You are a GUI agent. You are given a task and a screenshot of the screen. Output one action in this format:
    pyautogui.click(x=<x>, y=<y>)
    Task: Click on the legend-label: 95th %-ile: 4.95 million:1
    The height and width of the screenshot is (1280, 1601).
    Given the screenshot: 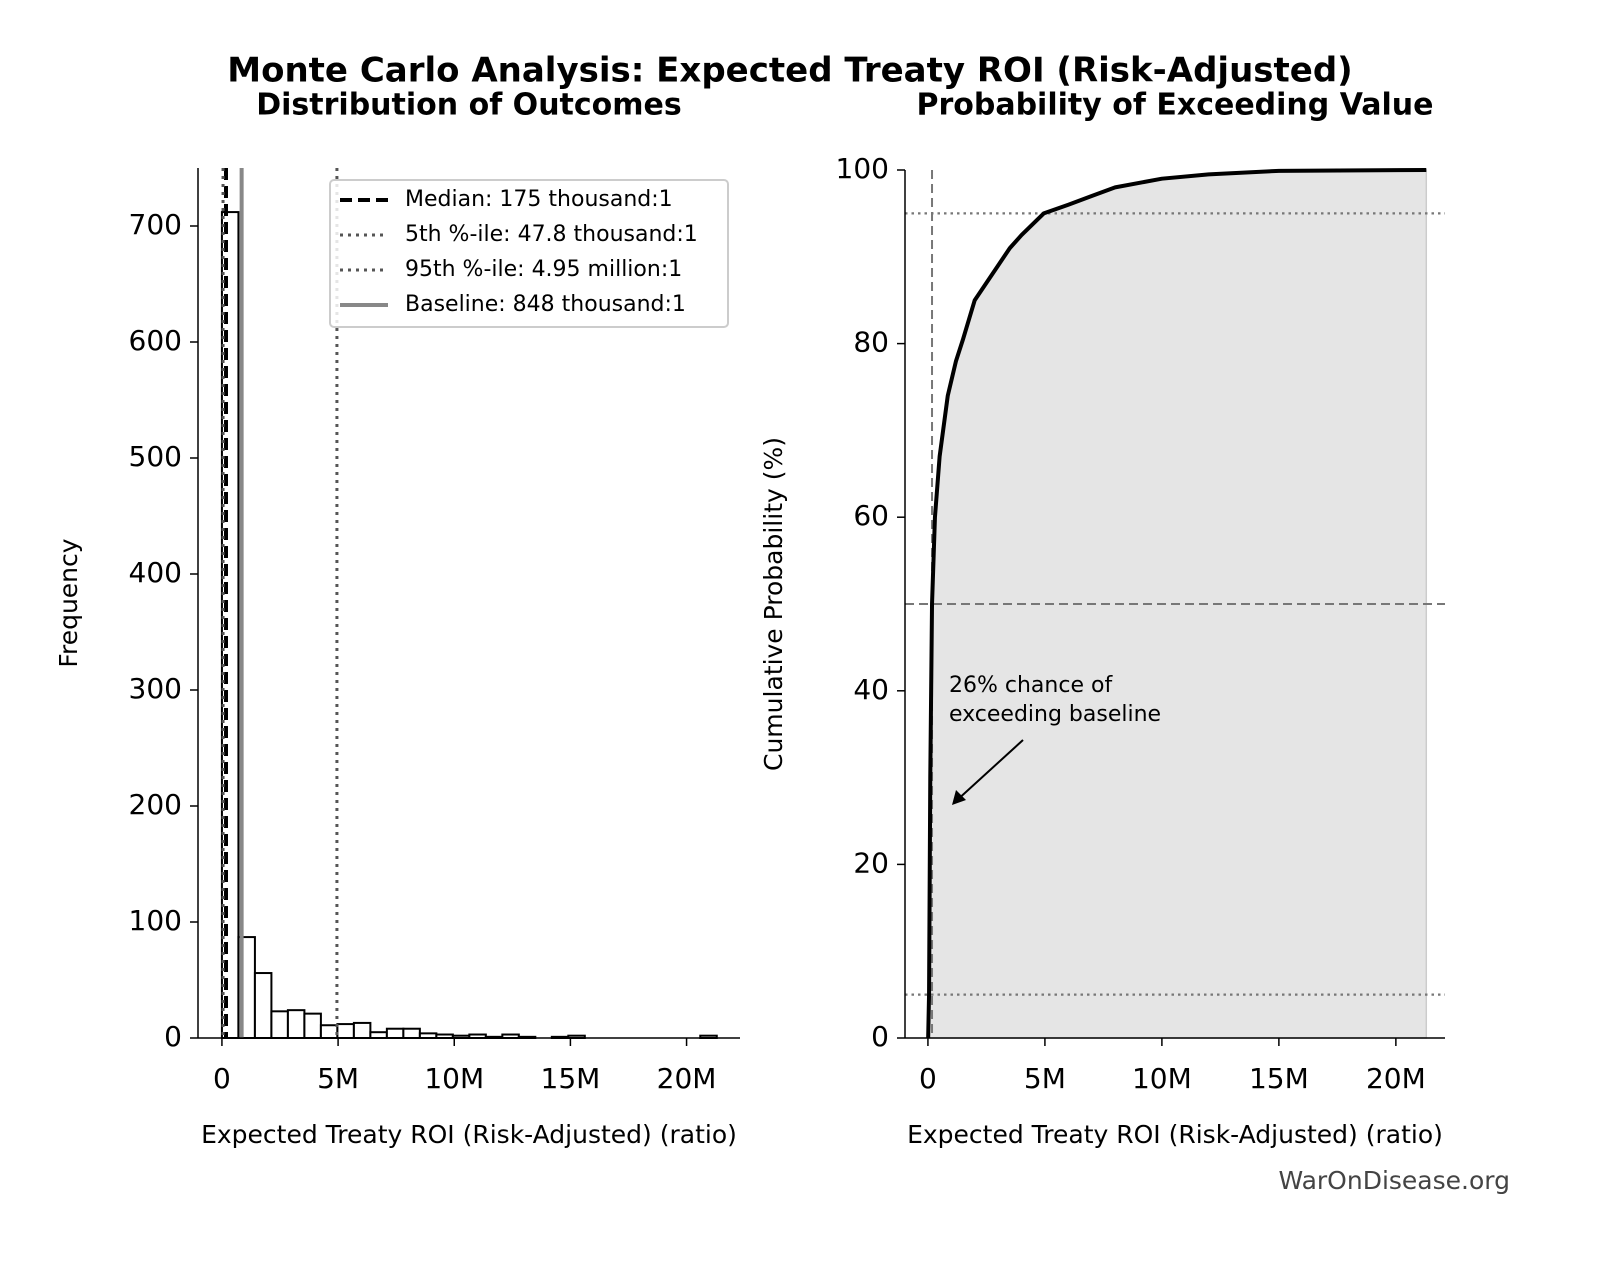 What is the action you would take?
    pyautogui.click(x=543, y=269)
    